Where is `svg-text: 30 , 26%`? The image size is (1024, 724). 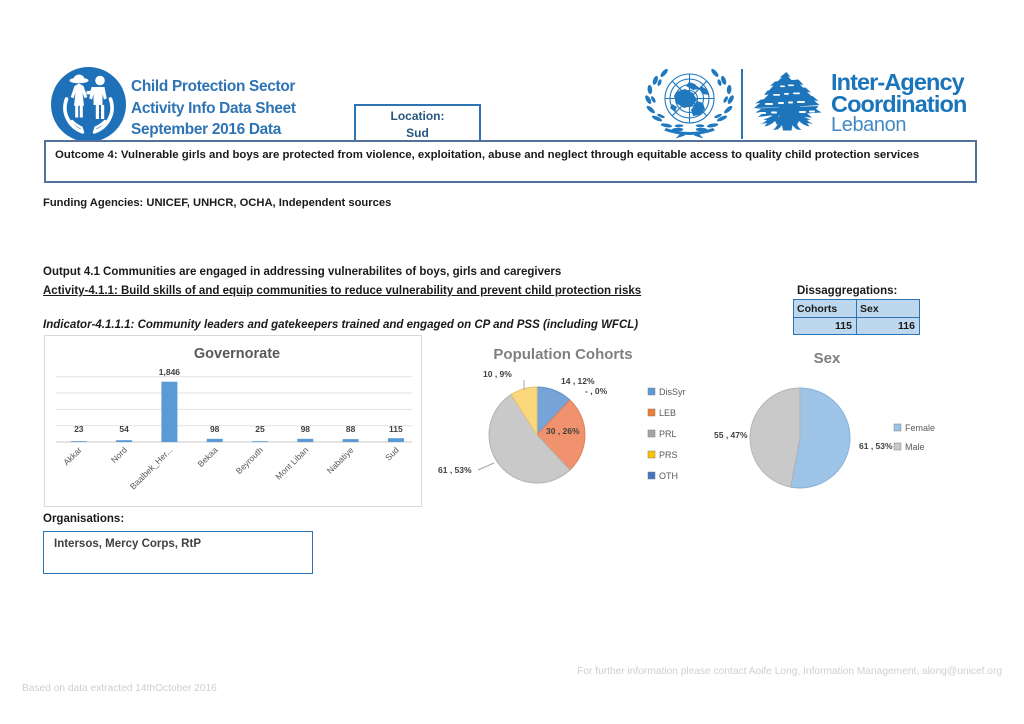 svg-text: 30 , 26% is located at coordinates (563, 431).